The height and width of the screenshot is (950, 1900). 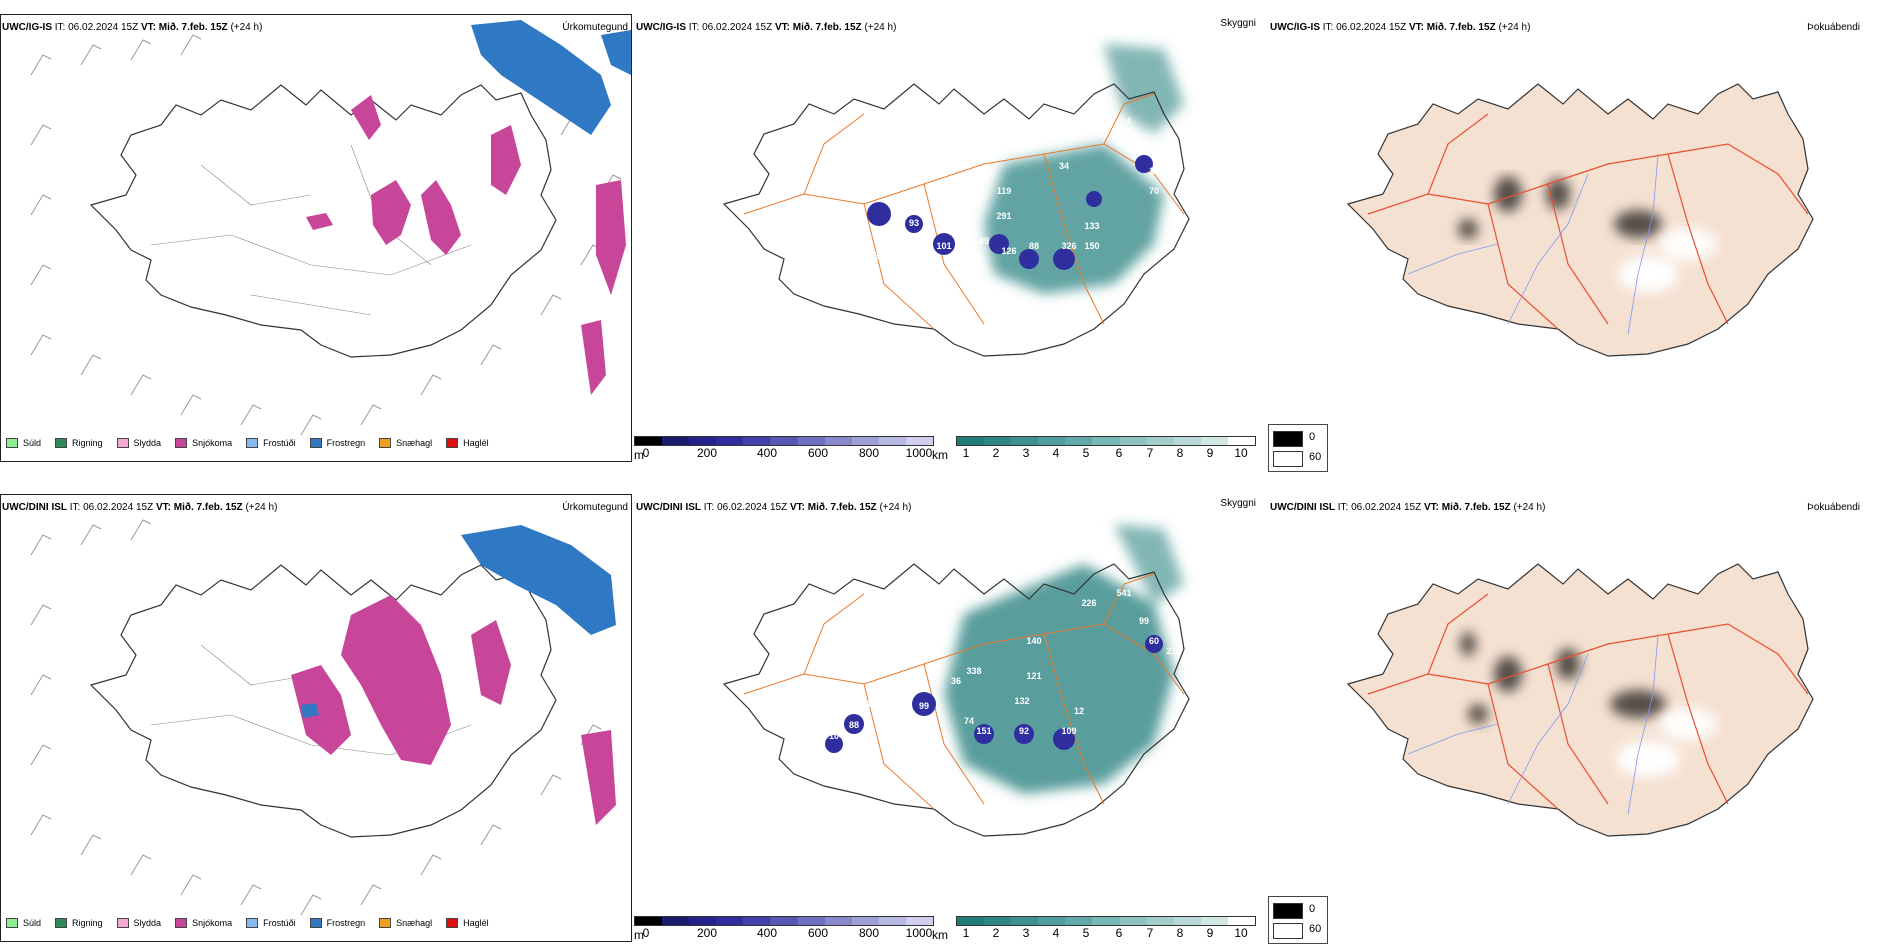 What do you see at coordinates (1064, 166) in the screenshot?
I see `svg-text: 34` at bounding box center [1064, 166].